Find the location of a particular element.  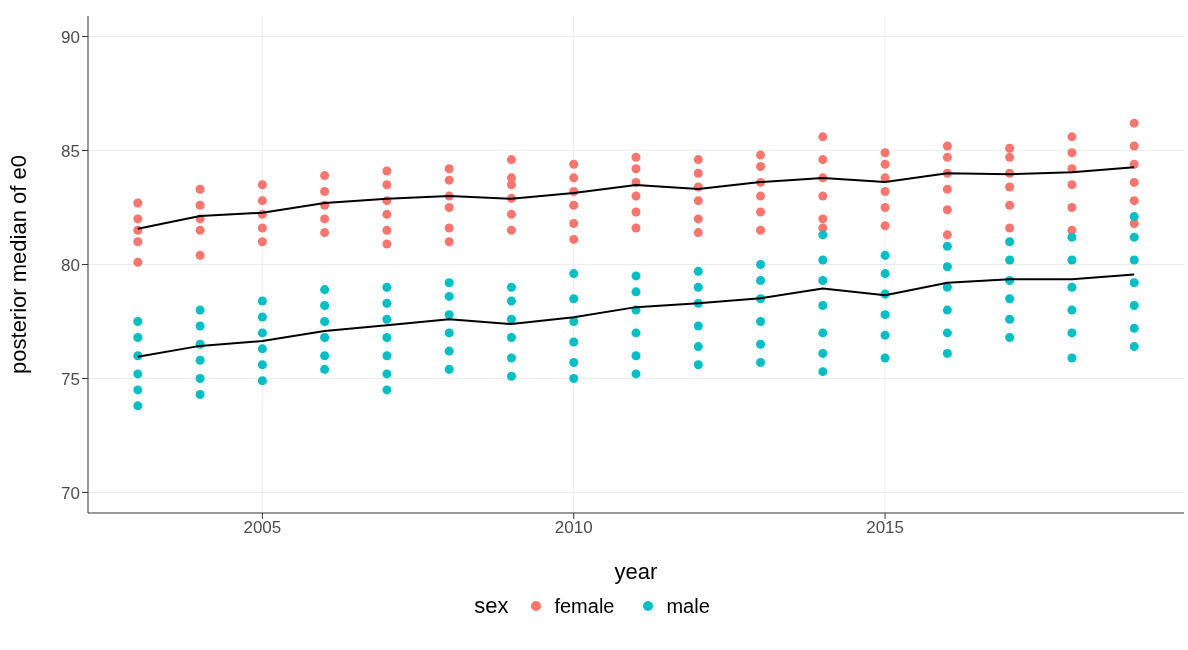

legend-title: sex is located at coordinates (491, 606).